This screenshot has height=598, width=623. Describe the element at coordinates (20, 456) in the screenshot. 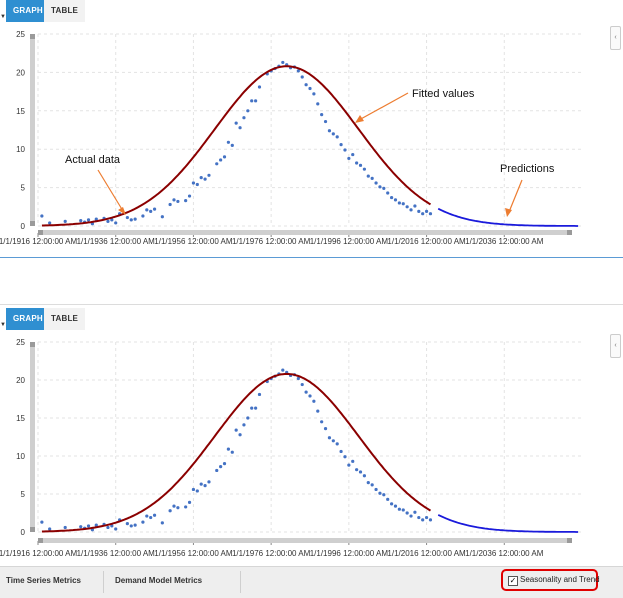

I see `y-tick-label: 10` at that location.